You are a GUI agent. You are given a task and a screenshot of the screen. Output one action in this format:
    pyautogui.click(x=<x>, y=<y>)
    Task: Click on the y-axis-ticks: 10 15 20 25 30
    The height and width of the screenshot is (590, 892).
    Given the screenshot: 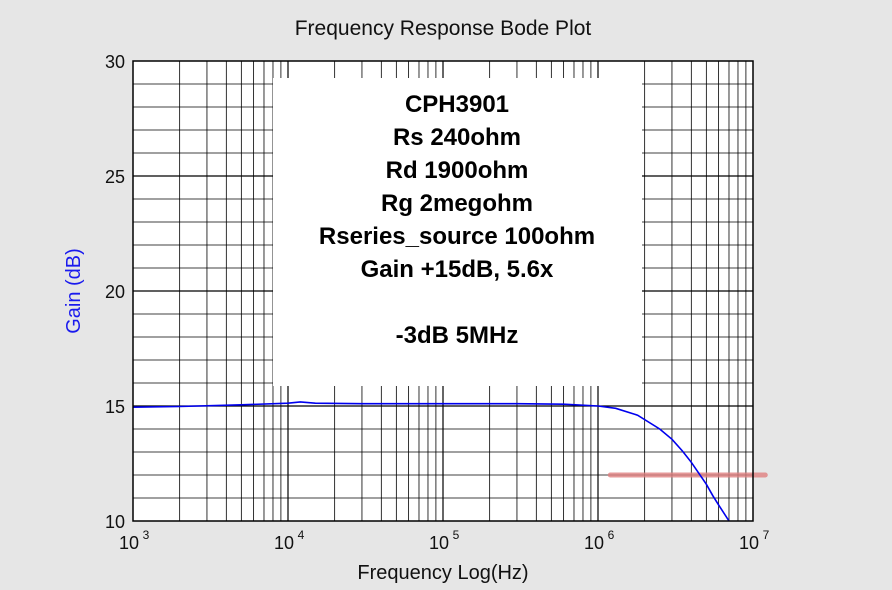 What is the action you would take?
    pyautogui.click(x=115, y=292)
    